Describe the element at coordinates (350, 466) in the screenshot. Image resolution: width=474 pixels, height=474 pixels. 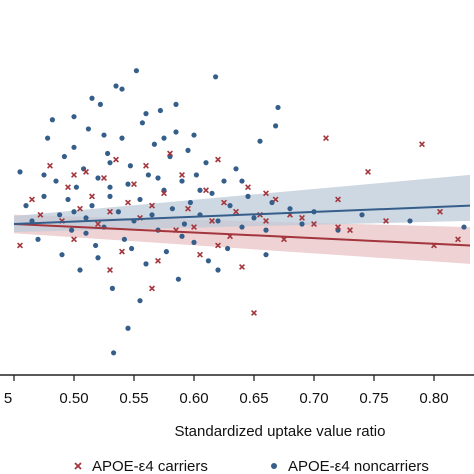
I see `legend-item-noncarriers: APOE-ε4 noncarriers` at that location.